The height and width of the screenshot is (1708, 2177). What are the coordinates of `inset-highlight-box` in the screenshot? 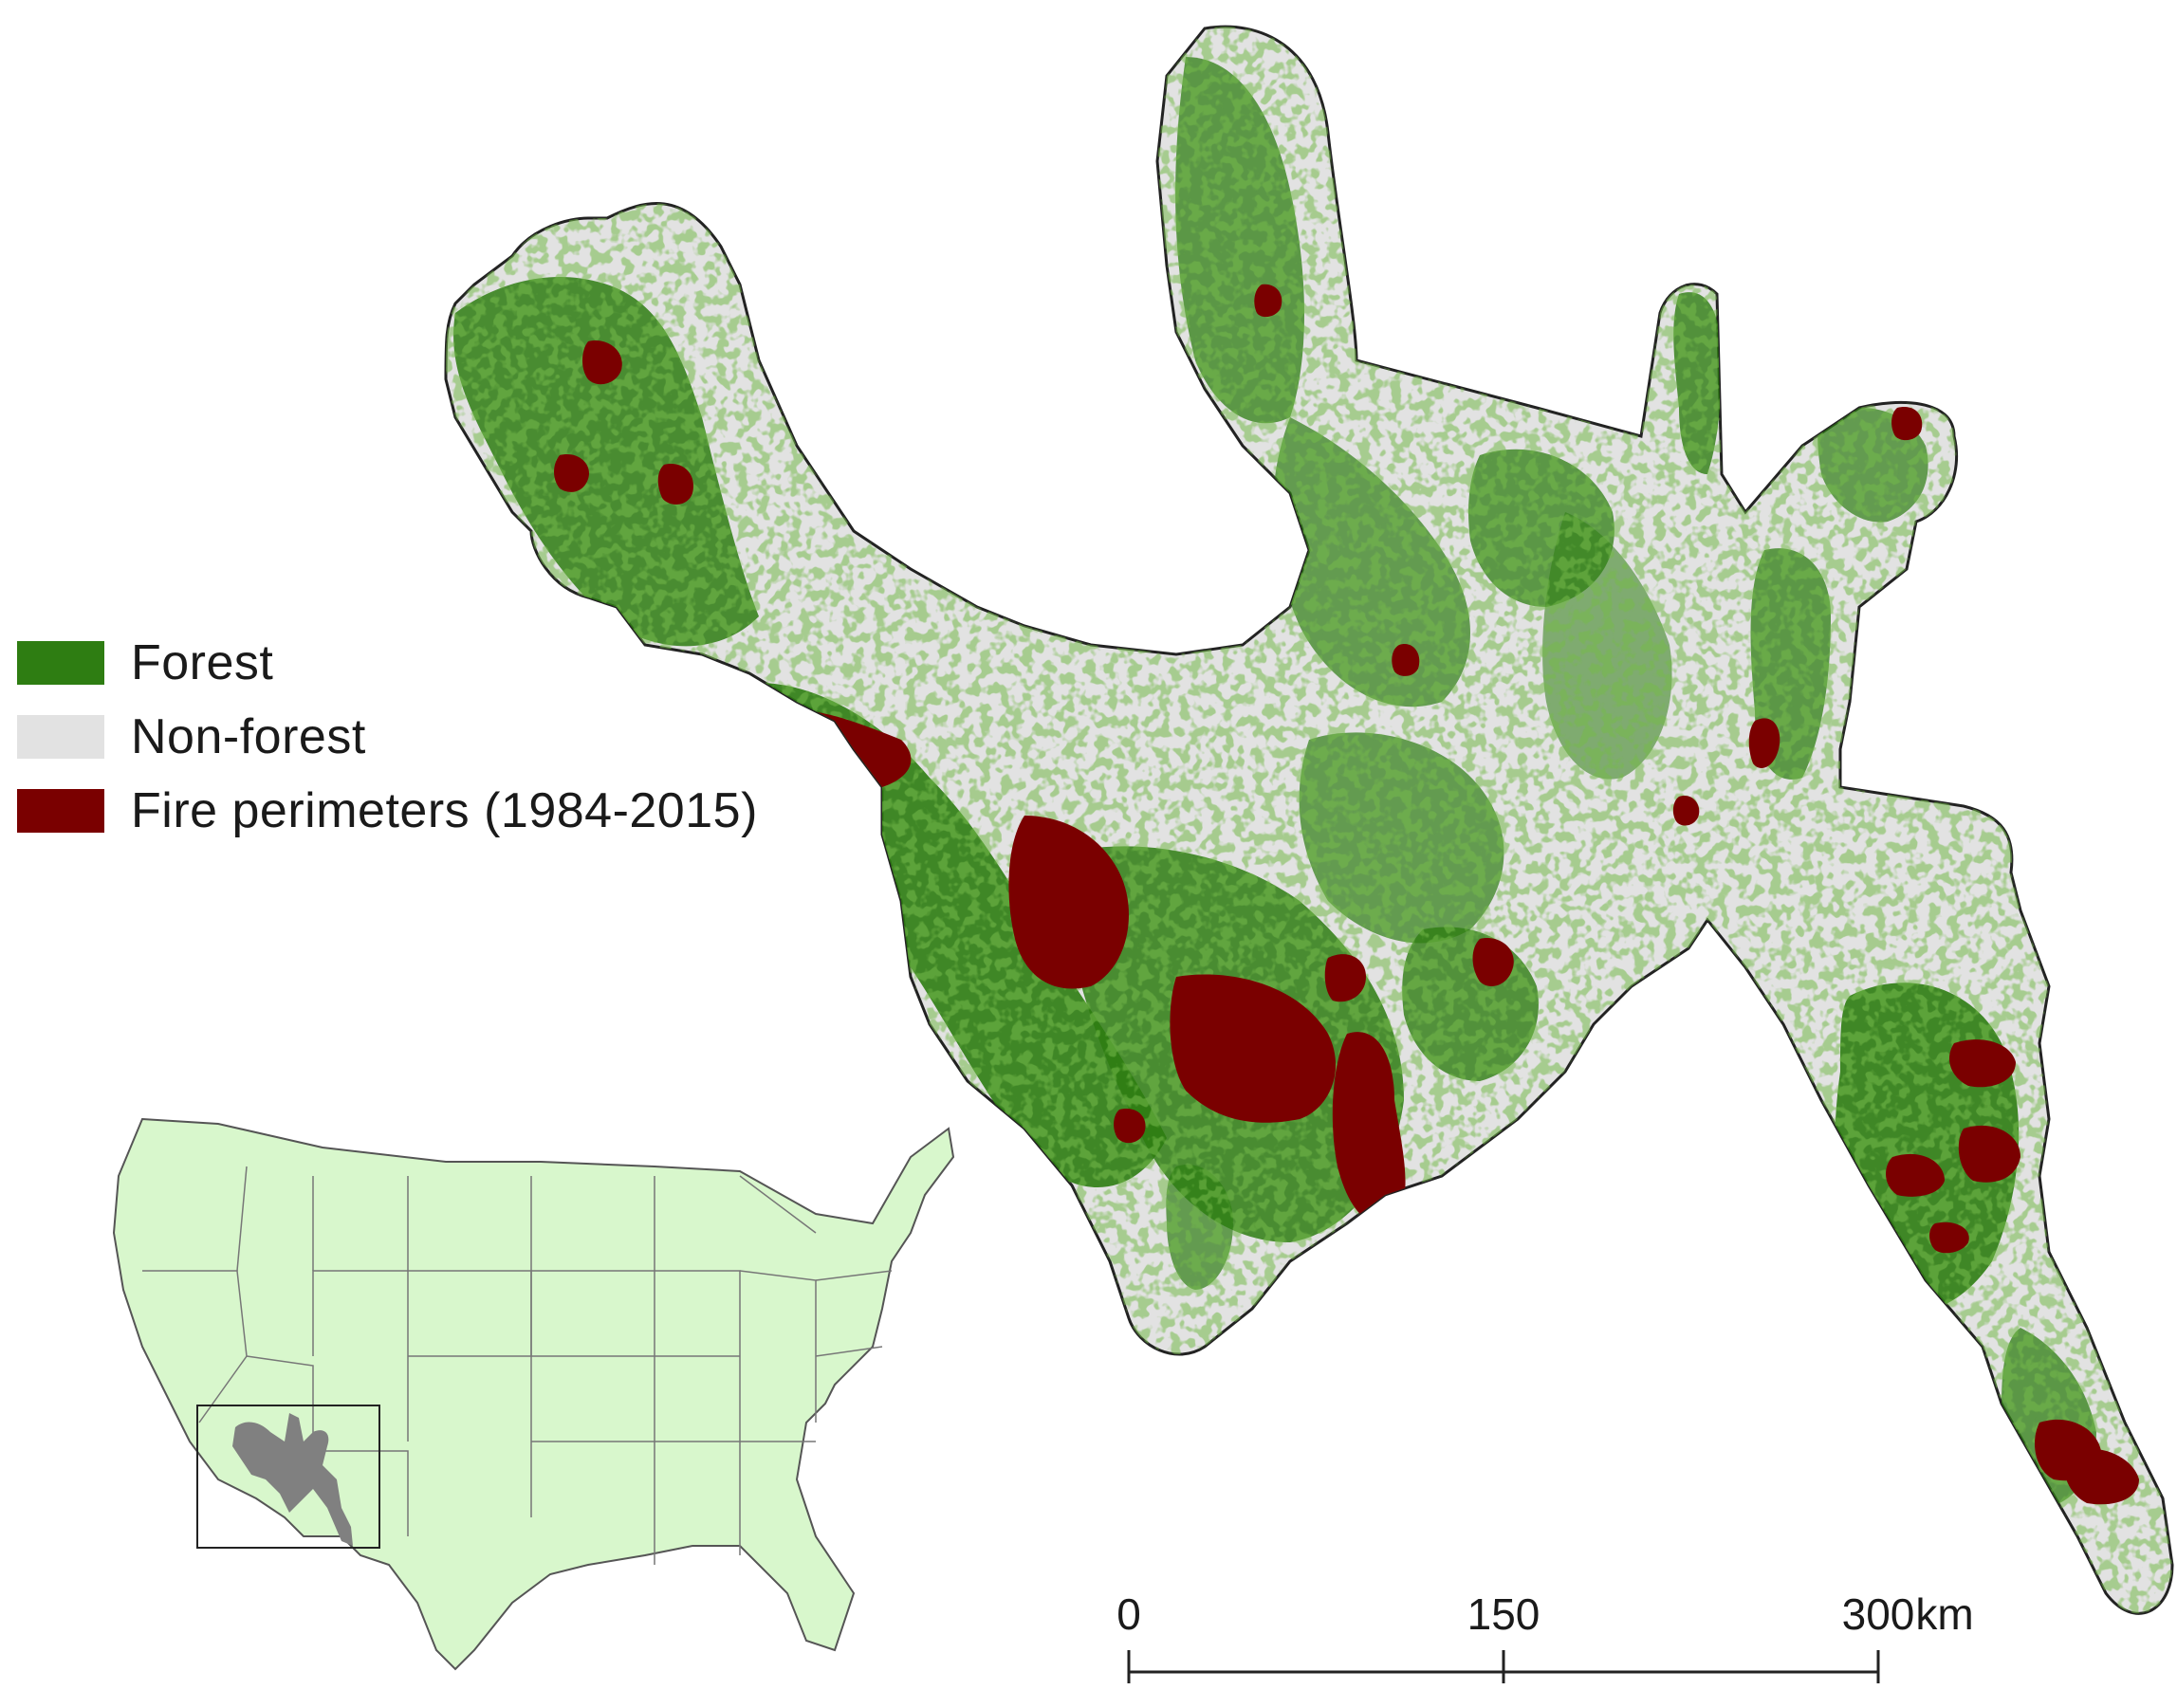 It's located at (288, 1477).